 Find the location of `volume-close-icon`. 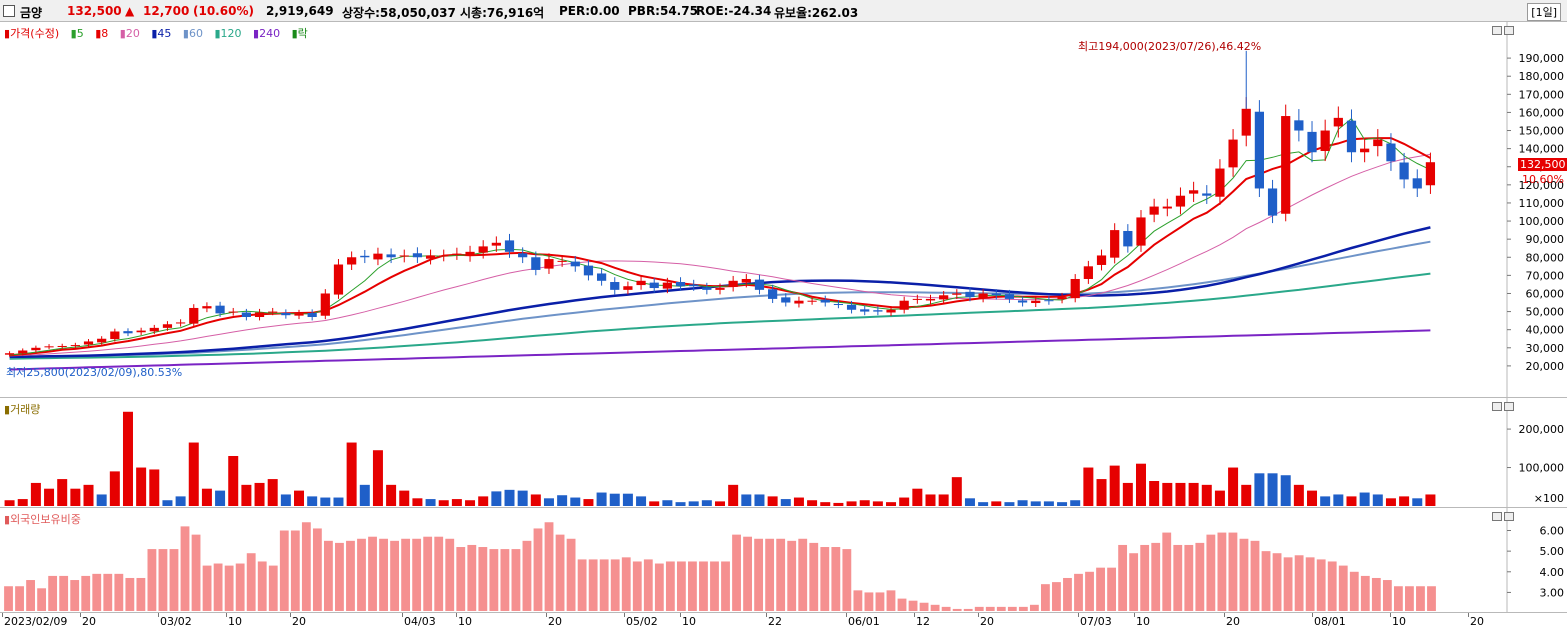

volume-close-icon is located at coordinates (1509, 406).